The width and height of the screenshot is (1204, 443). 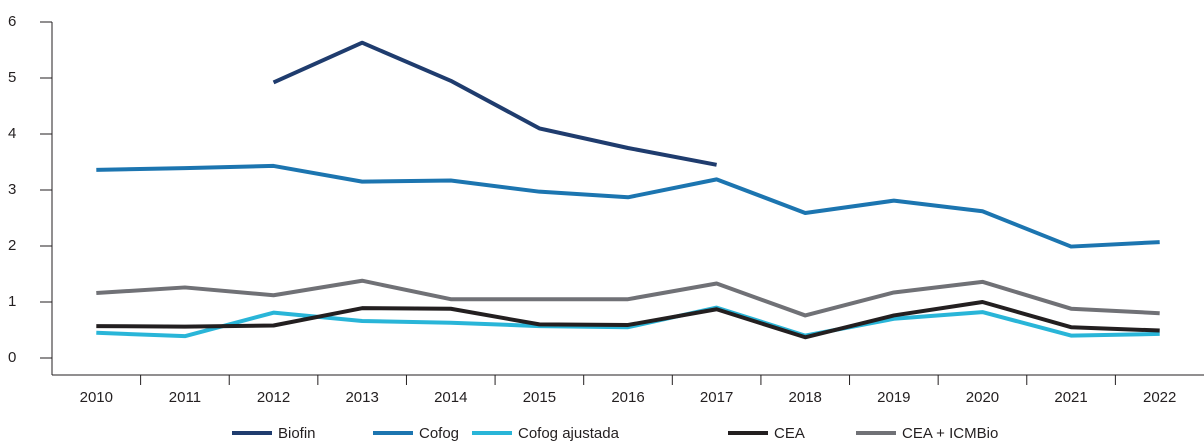 I want to click on x-tick-label: 2017, so click(x=716, y=397).